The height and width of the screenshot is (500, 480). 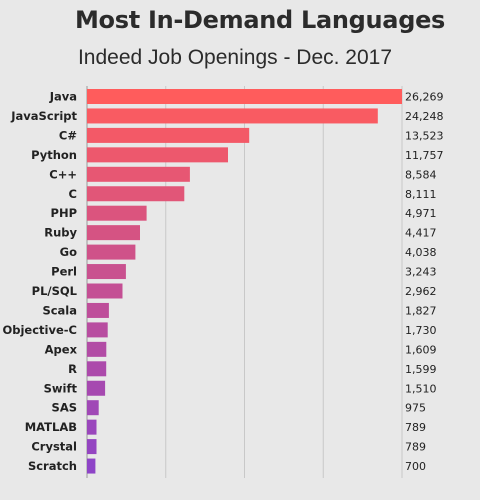 What do you see at coordinates (421, 194) in the screenshot?
I see `value-label: 8,111` at bounding box center [421, 194].